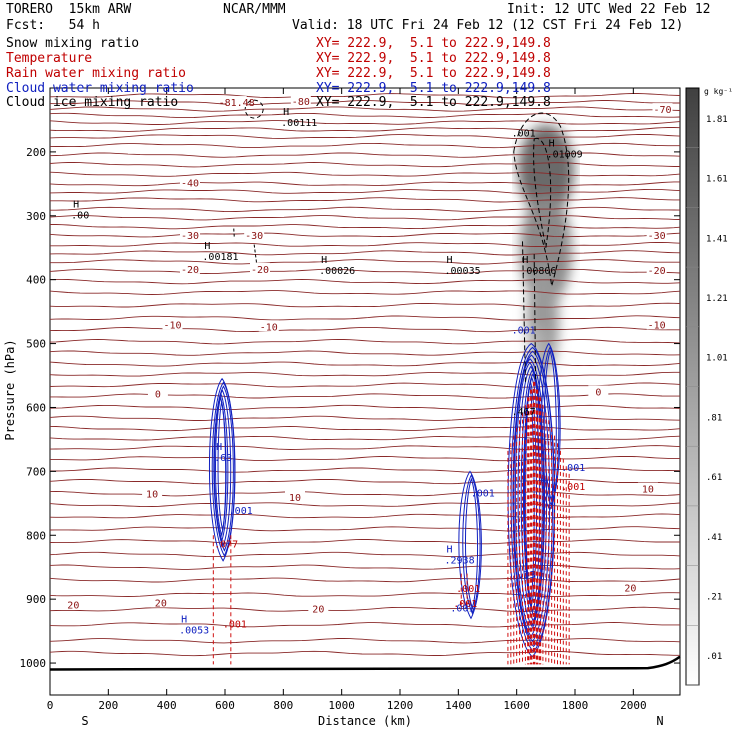 This screenshot has height=740, width=740. Describe the element at coordinates (714, 597) in the screenshot. I see `colorbar-label: .21` at that location.